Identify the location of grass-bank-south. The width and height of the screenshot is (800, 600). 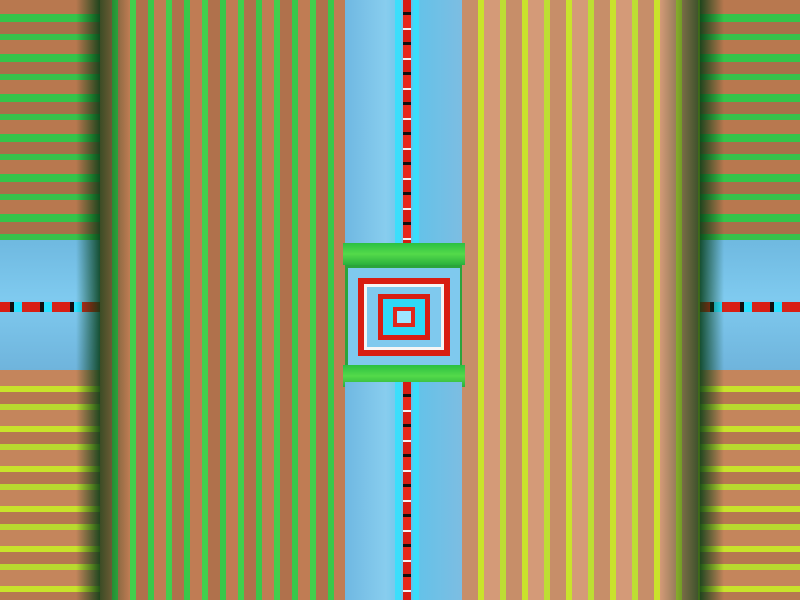
(404, 376).